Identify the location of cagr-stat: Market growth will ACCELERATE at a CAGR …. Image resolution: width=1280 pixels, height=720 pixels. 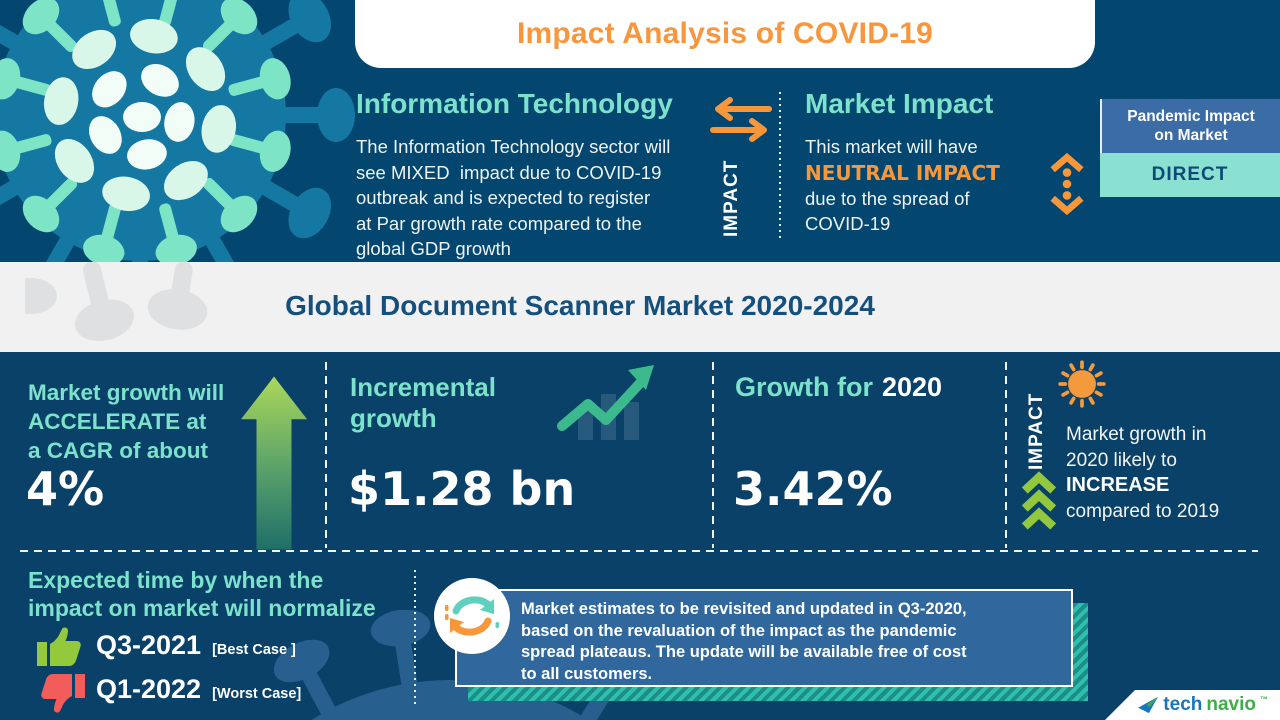
(126, 421).